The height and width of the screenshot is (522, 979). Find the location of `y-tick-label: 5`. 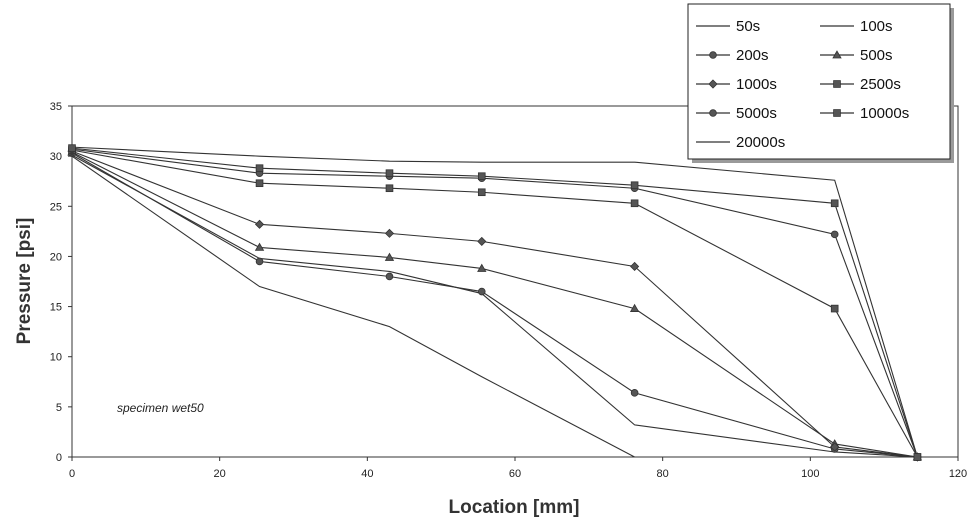

y-tick-label: 5 is located at coordinates (59, 408).